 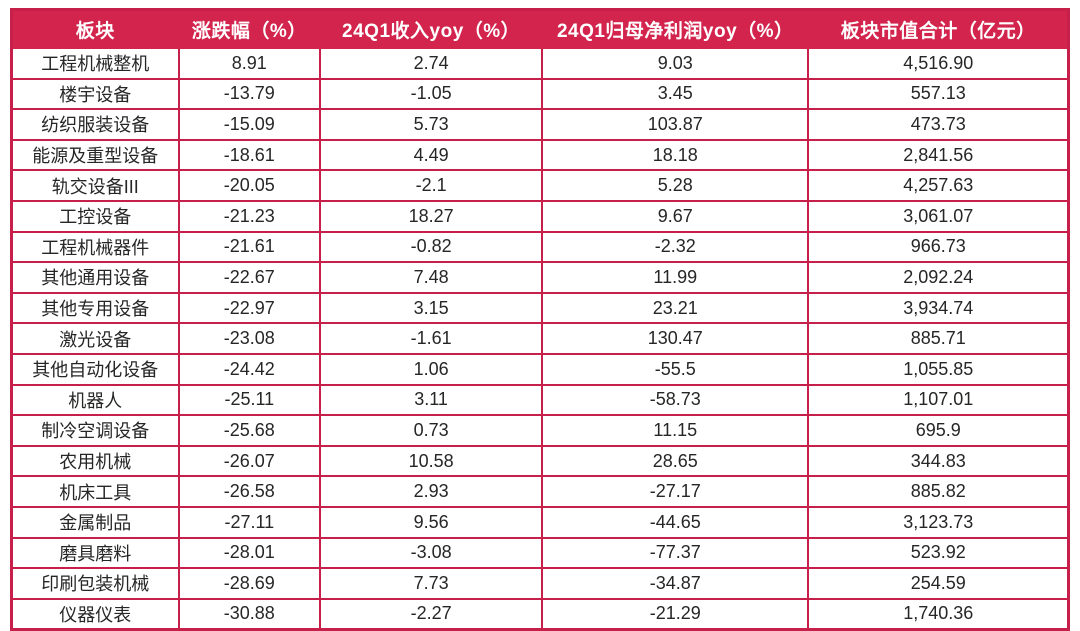 I want to click on value-cell: 695.9, so click(x=938, y=430).